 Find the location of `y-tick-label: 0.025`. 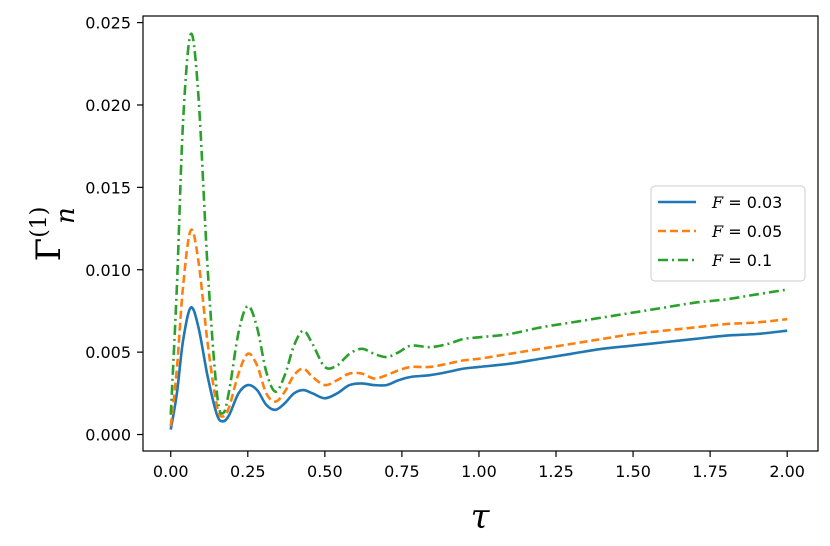

y-tick-label: 0.025 is located at coordinates (108, 23).